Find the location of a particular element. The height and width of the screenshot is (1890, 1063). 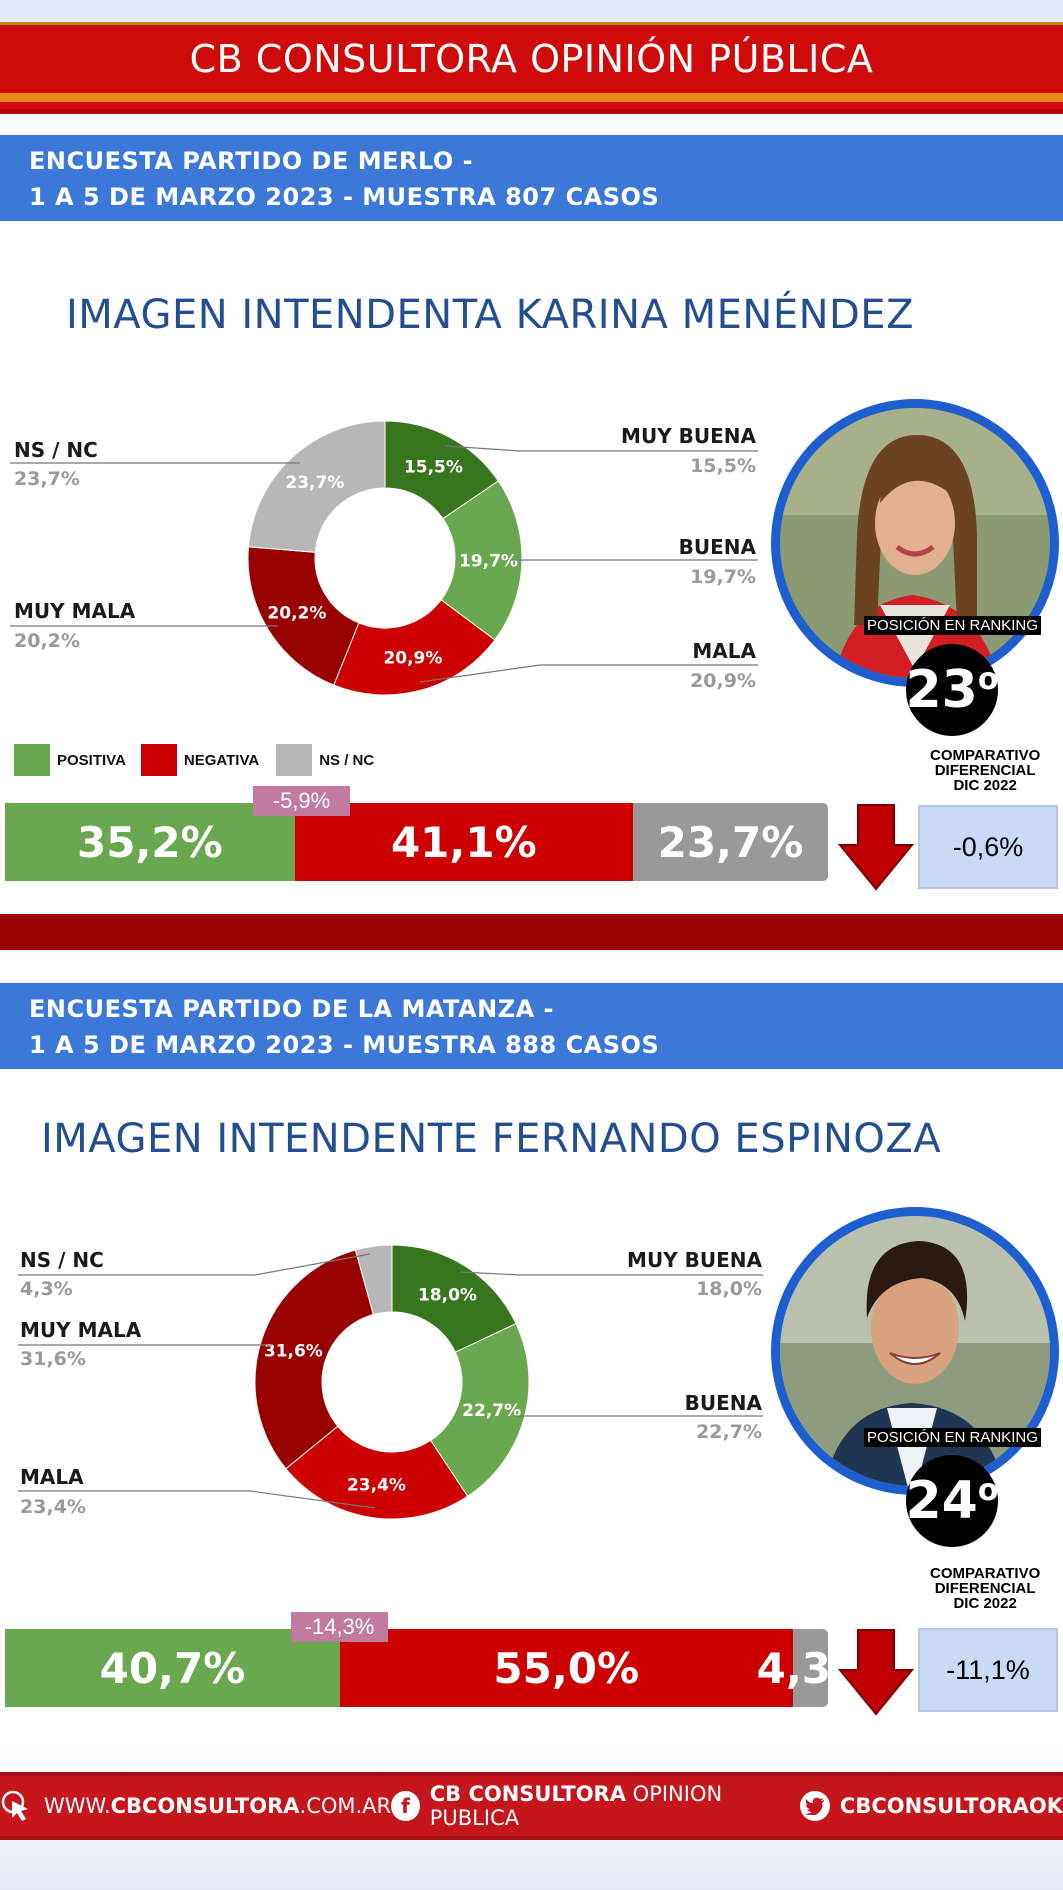

web-bold: CBCONSULTORA is located at coordinates (205, 1806).